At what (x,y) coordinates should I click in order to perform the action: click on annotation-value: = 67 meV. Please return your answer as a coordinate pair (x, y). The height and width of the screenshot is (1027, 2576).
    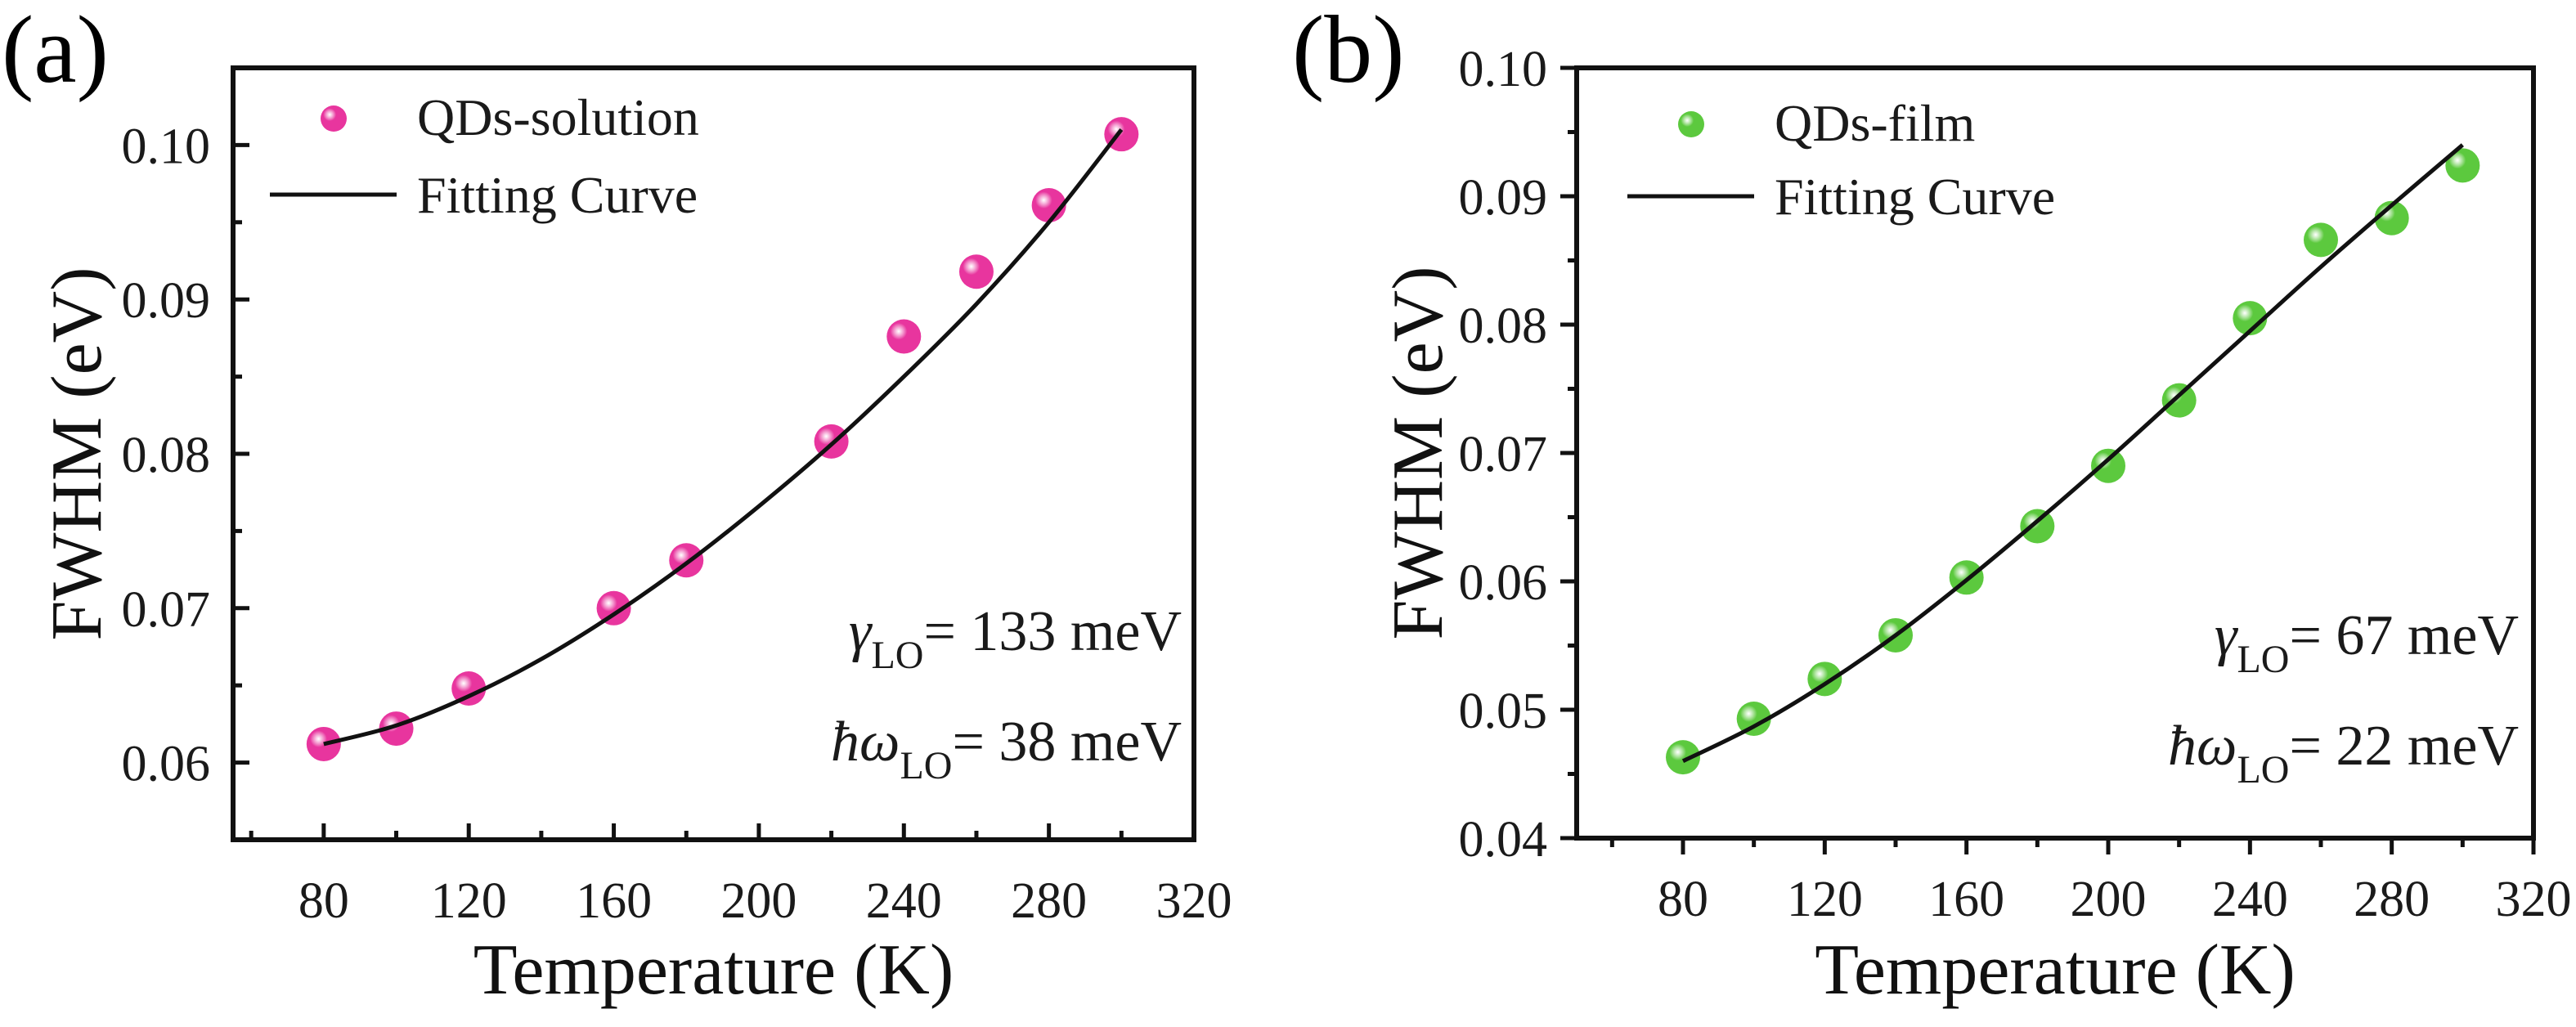
    Looking at the image, I should click on (2404, 635).